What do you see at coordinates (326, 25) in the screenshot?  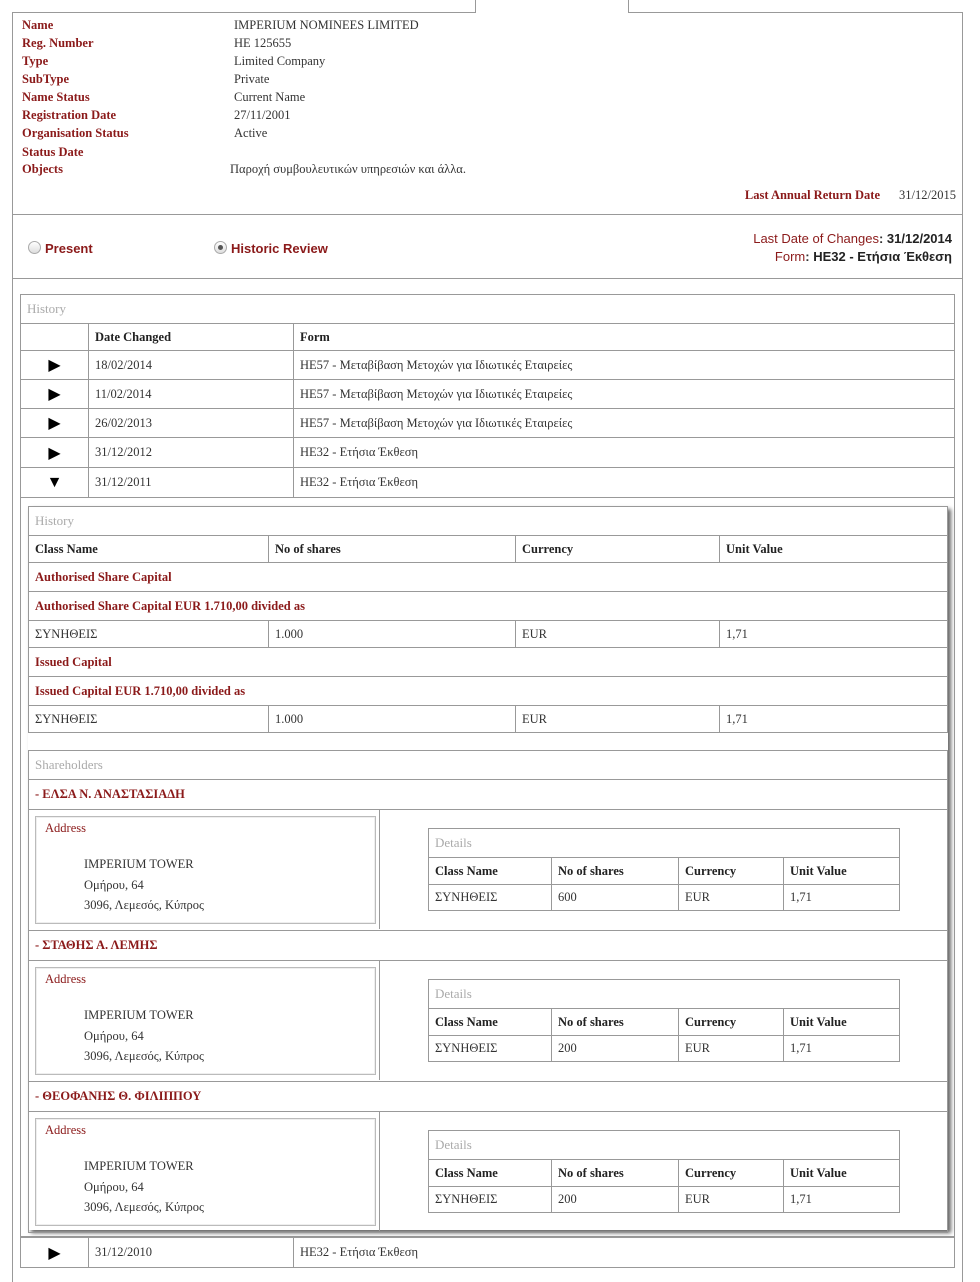 I see `field-value: IMPERIUM NOMINEES LIMITED` at bounding box center [326, 25].